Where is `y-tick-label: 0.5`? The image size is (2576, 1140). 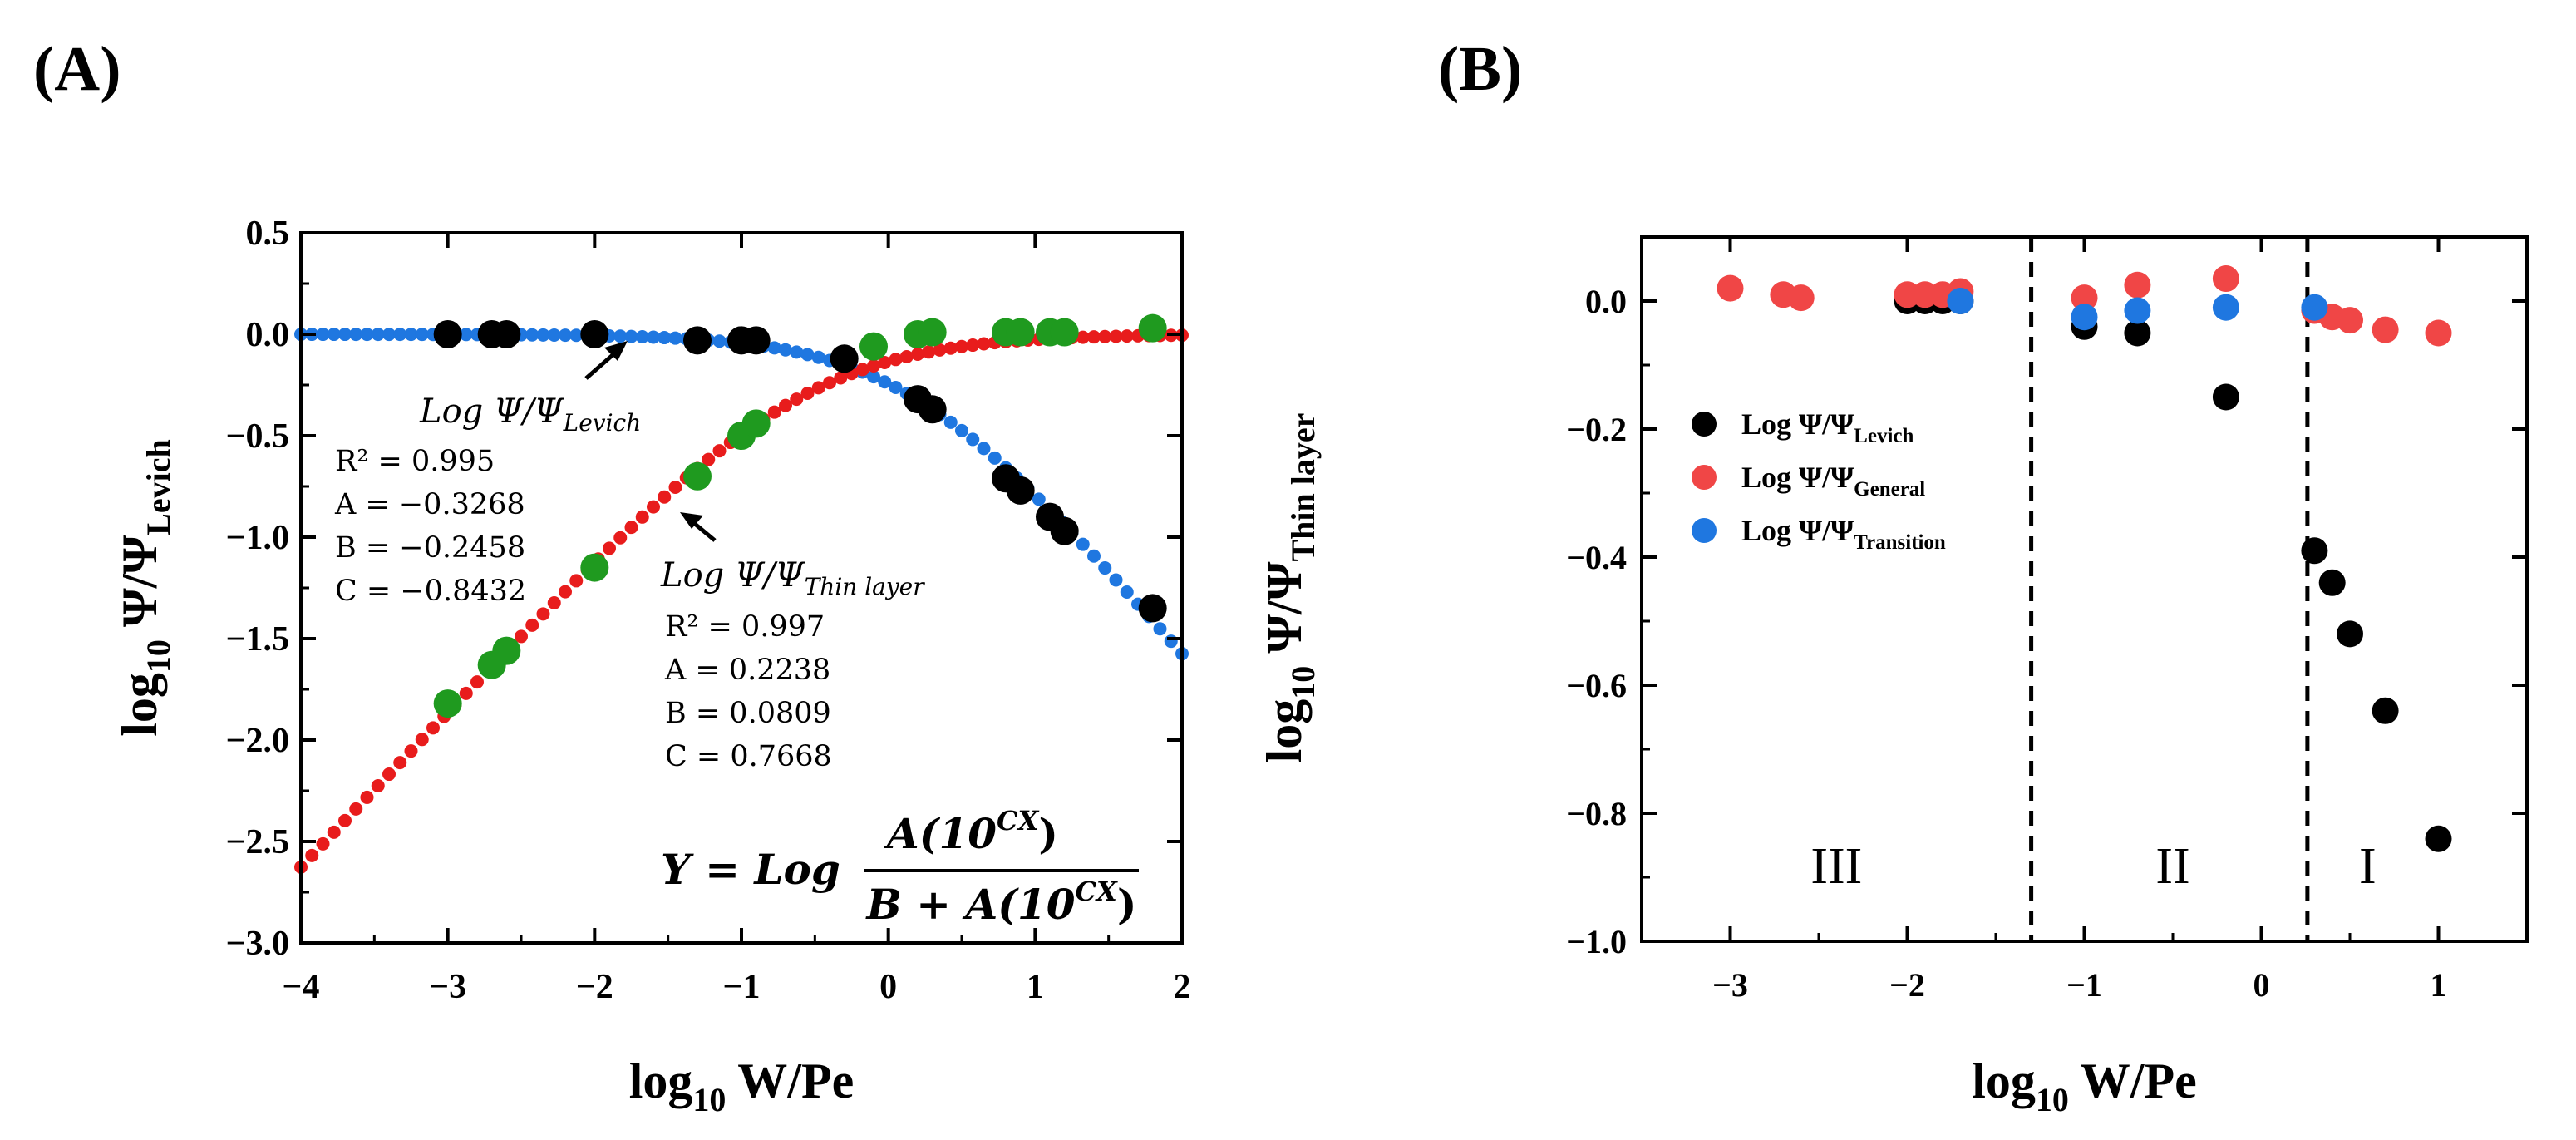 y-tick-label: 0.5 is located at coordinates (268, 234).